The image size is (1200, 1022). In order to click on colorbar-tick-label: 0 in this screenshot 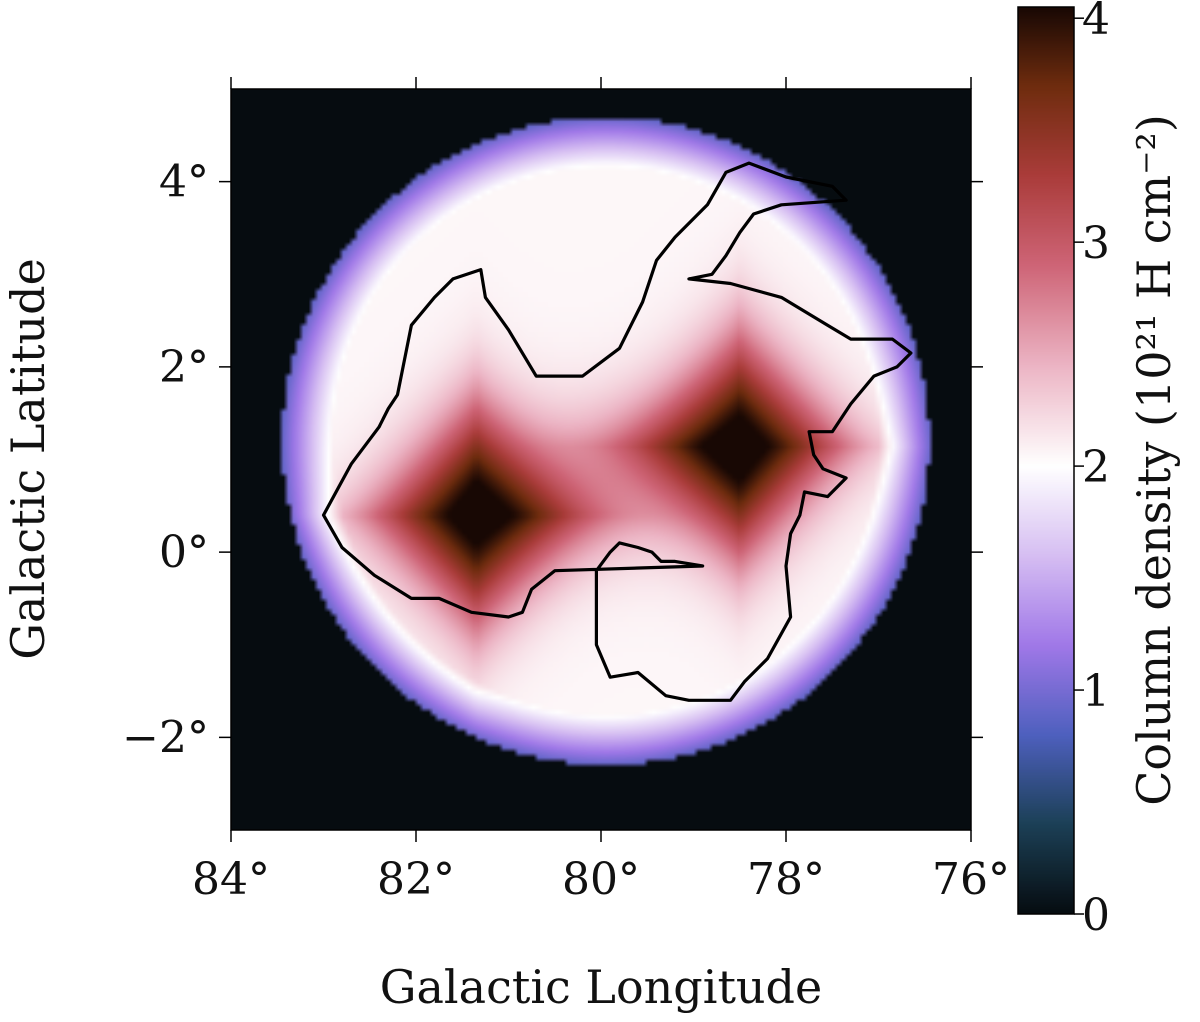, I will do `click(1096, 915)`.